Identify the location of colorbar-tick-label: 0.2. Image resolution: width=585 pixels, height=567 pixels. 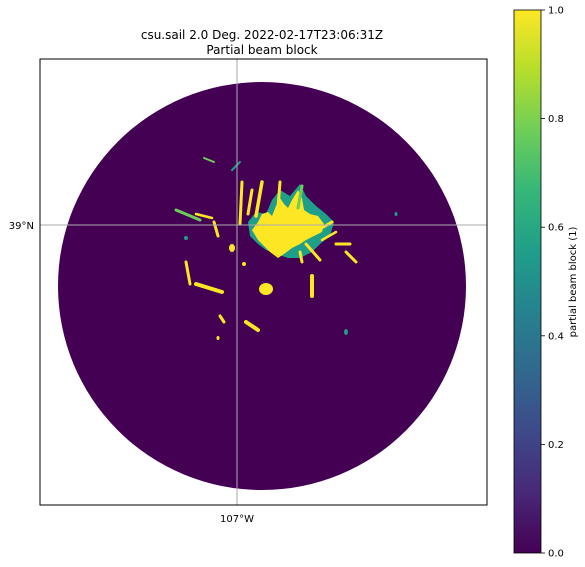
(556, 445).